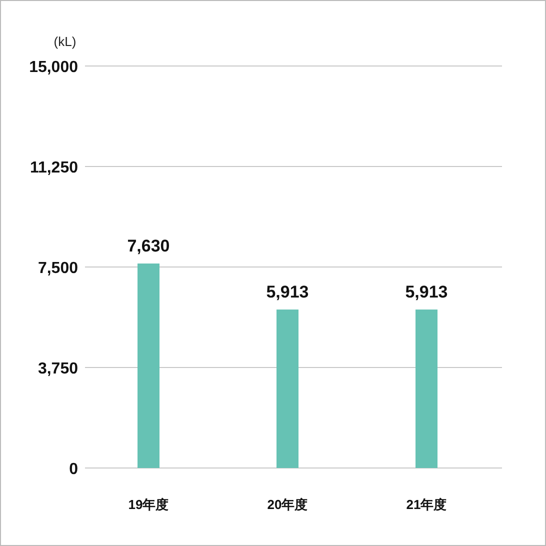  What do you see at coordinates (65, 41) in the screenshot?
I see `y-axis-title: (kL)` at bounding box center [65, 41].